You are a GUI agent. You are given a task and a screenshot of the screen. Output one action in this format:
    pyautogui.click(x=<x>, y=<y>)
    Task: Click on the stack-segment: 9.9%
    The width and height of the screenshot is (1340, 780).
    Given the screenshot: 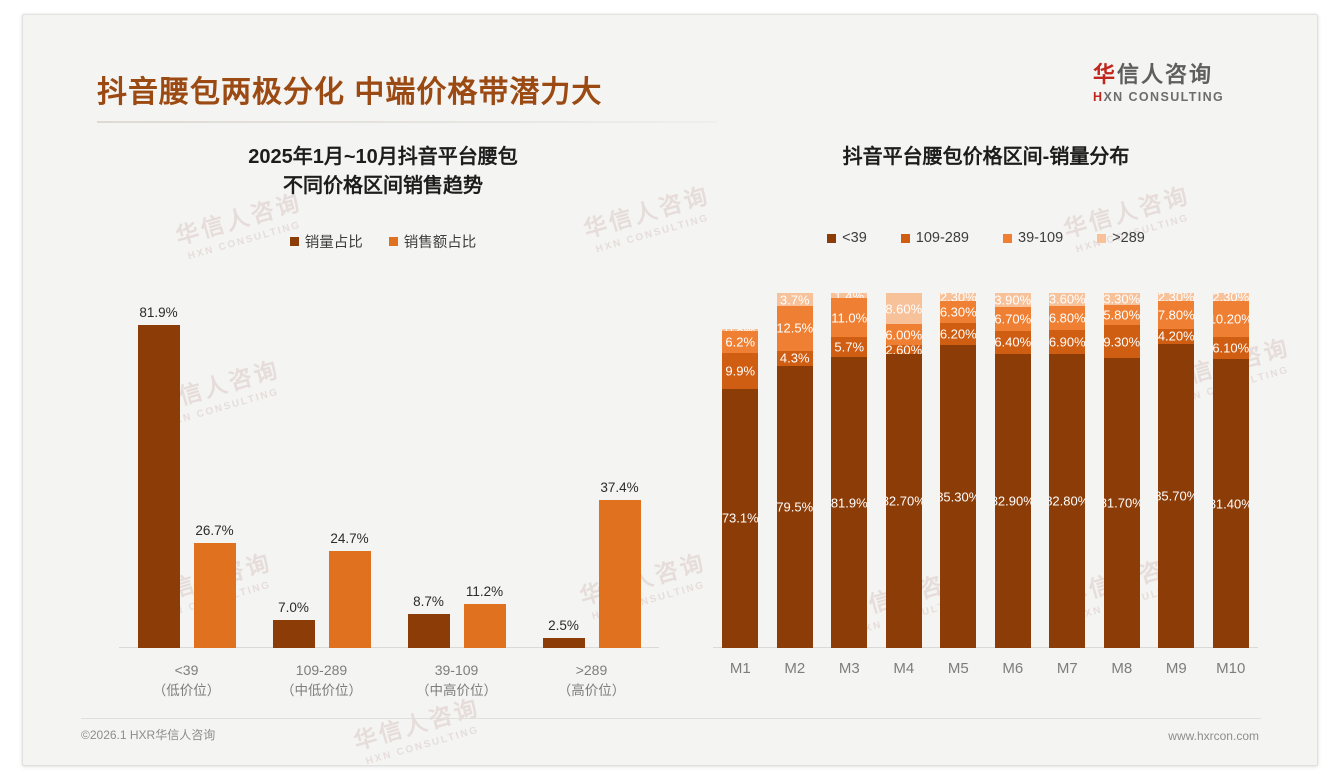 What is the action you would take?
    pyautogui.click(x=740, y=371)
    